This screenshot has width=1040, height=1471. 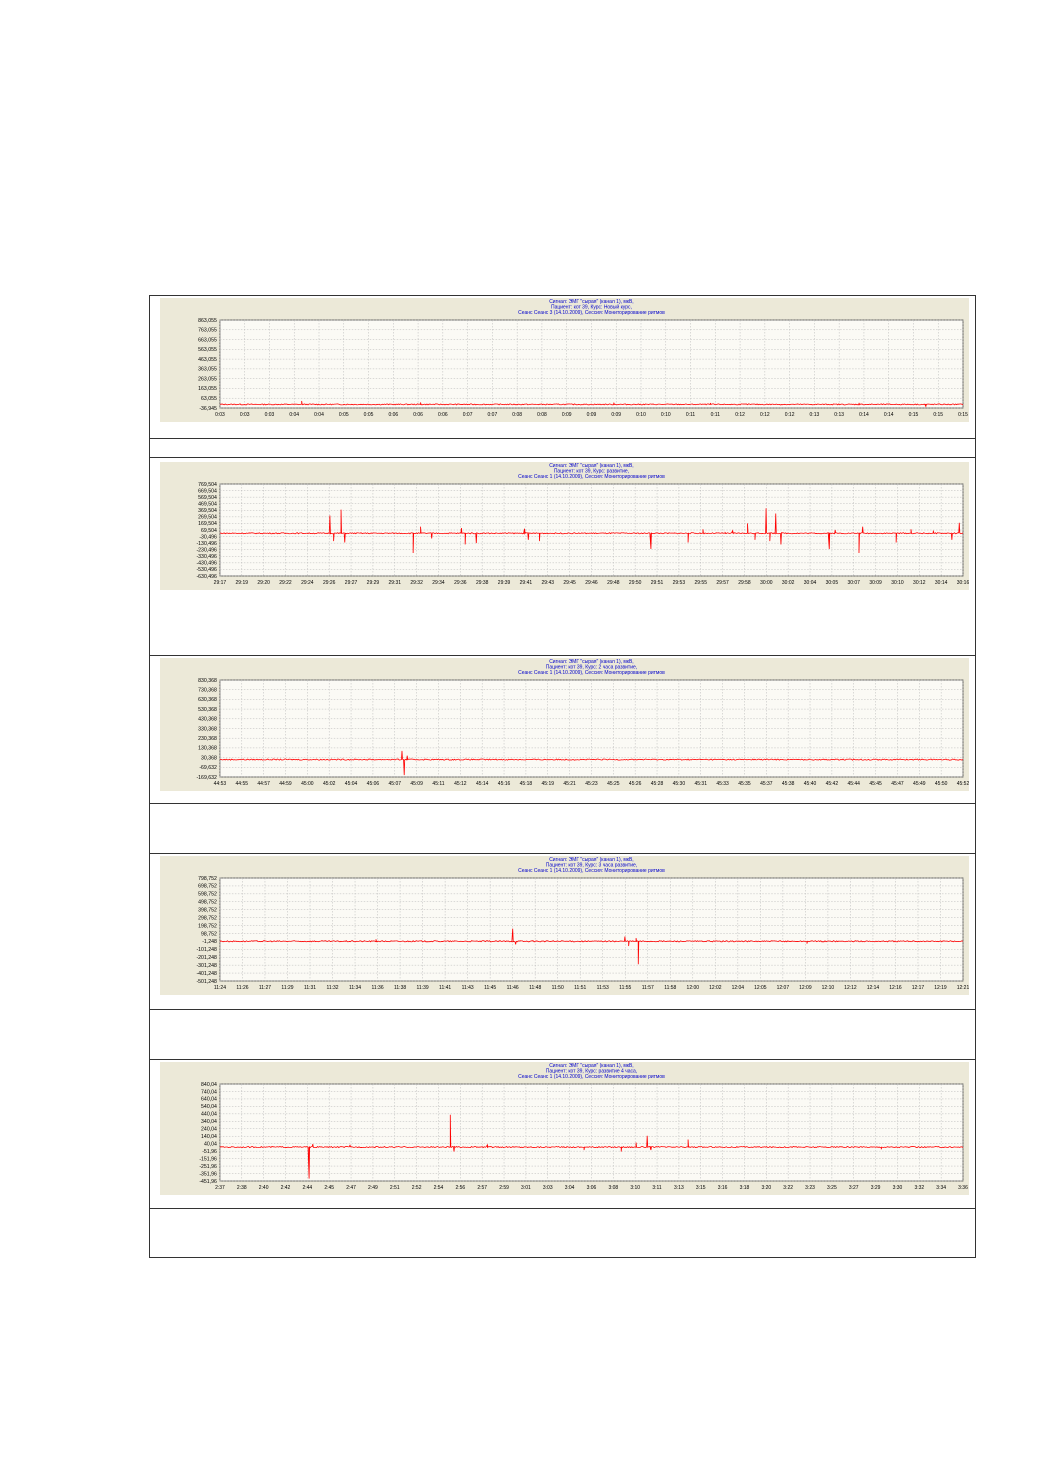 I want to click on x-tick-label: 29:50, so click(x=635, y=583).